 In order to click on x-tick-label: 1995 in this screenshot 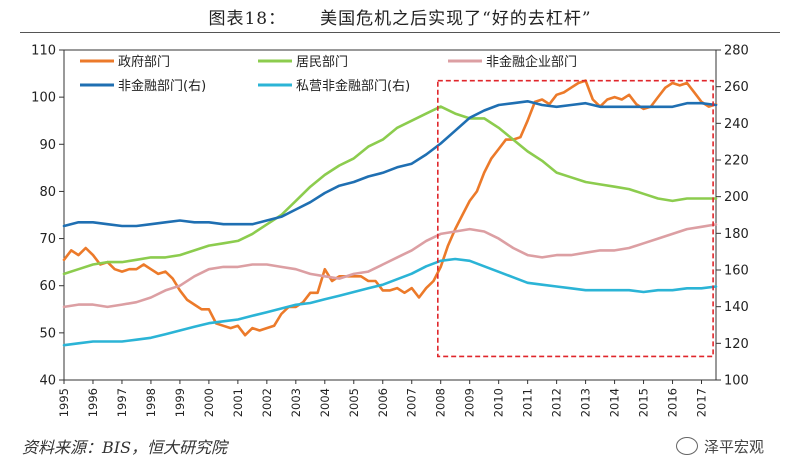, I will do `click(64, 402)`.